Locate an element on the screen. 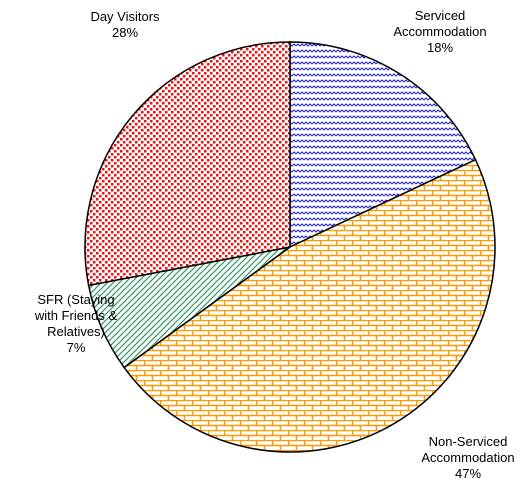 The image size is (527, 498). slice-value: 28% is located at coordinates (125, 32).